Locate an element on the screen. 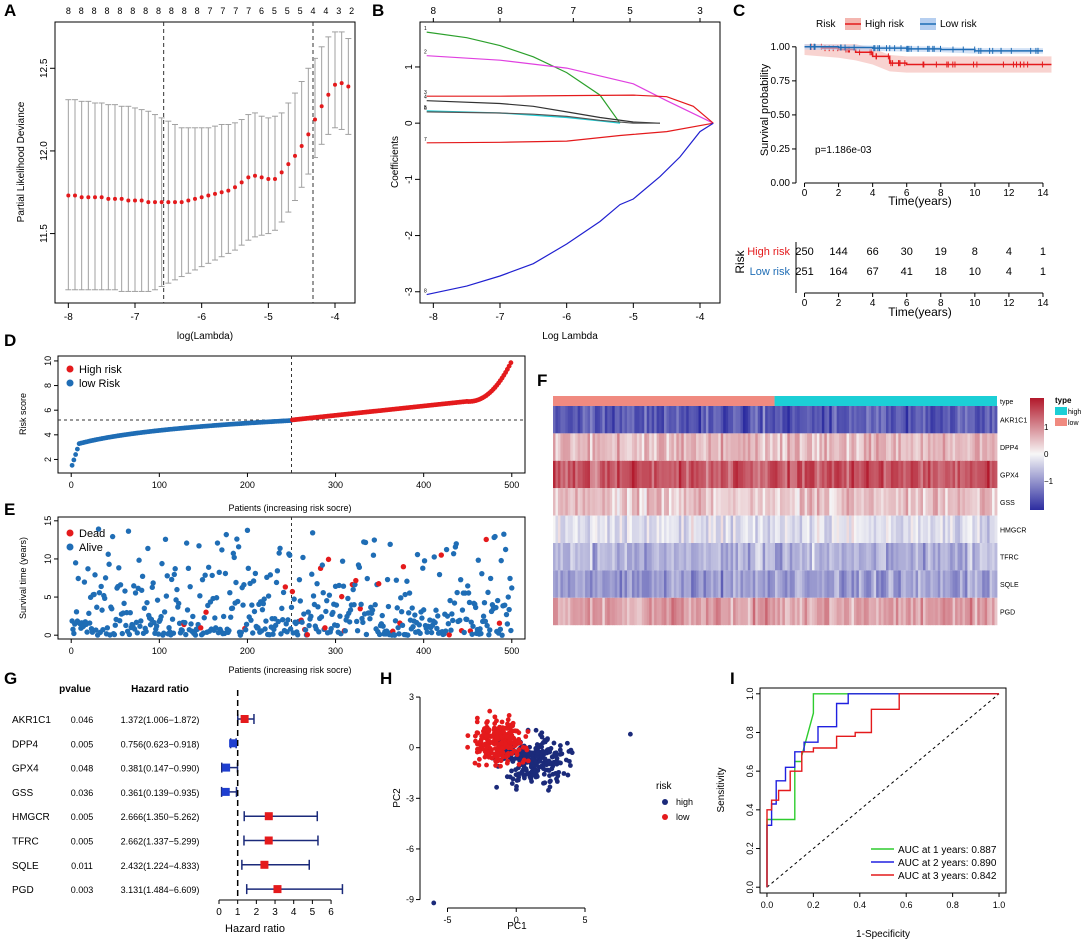  panel-e-xtick-label: 500 is located at coordinates (511, 651).